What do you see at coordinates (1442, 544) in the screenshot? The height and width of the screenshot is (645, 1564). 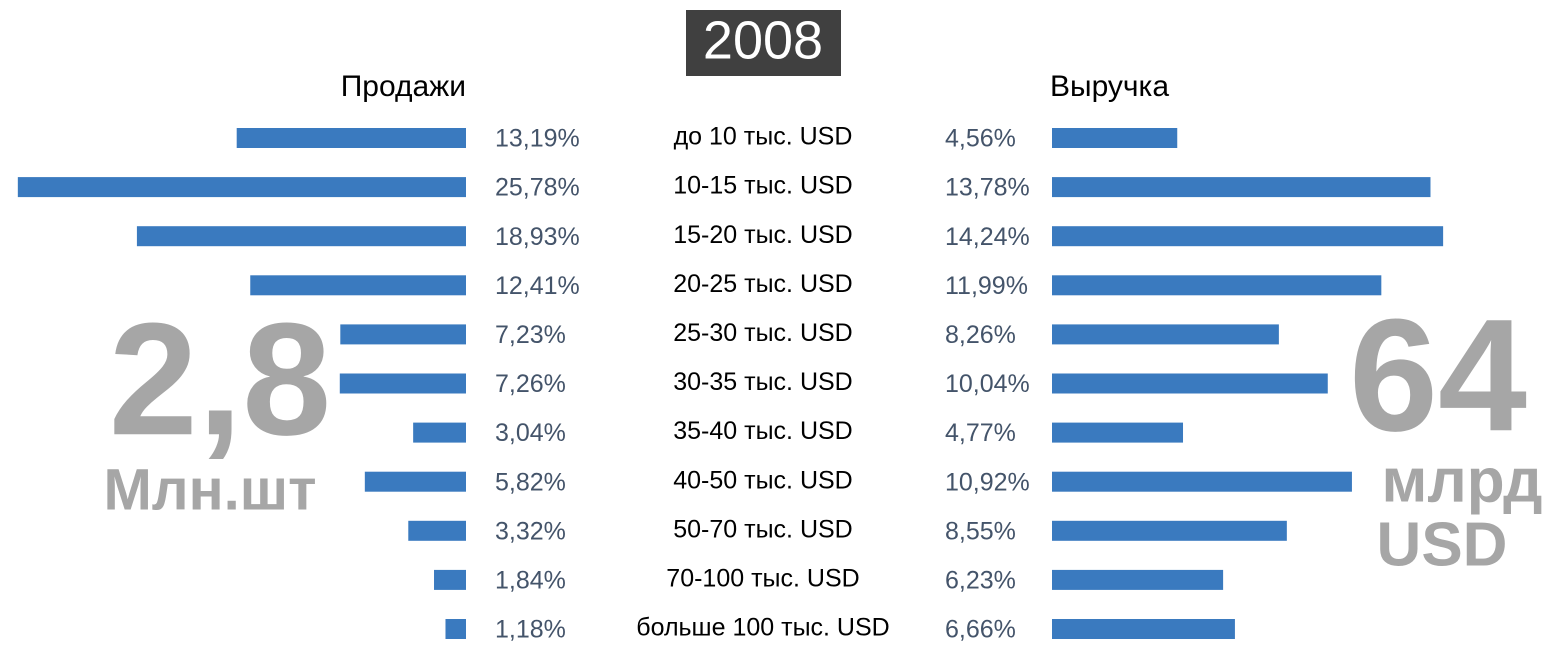 I see `annotation: USD` at bounding box center [1442, 544].